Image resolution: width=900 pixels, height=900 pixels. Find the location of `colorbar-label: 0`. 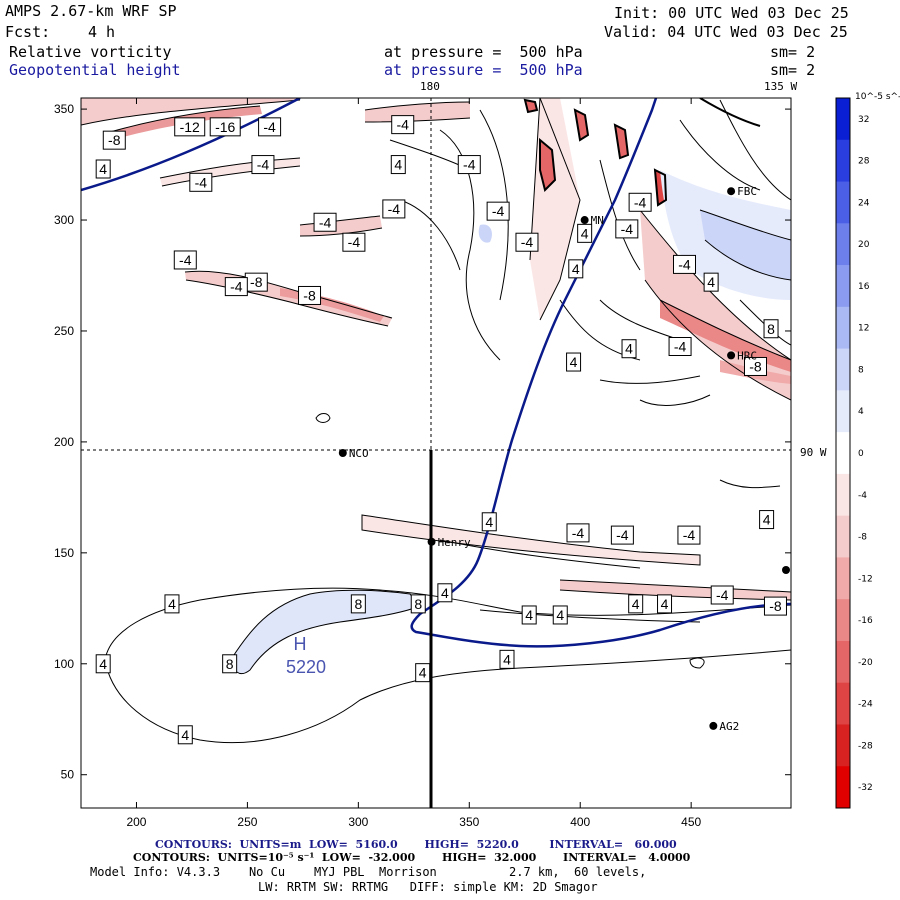

colorbar-label: 0 is located at coordinates (861, 454).